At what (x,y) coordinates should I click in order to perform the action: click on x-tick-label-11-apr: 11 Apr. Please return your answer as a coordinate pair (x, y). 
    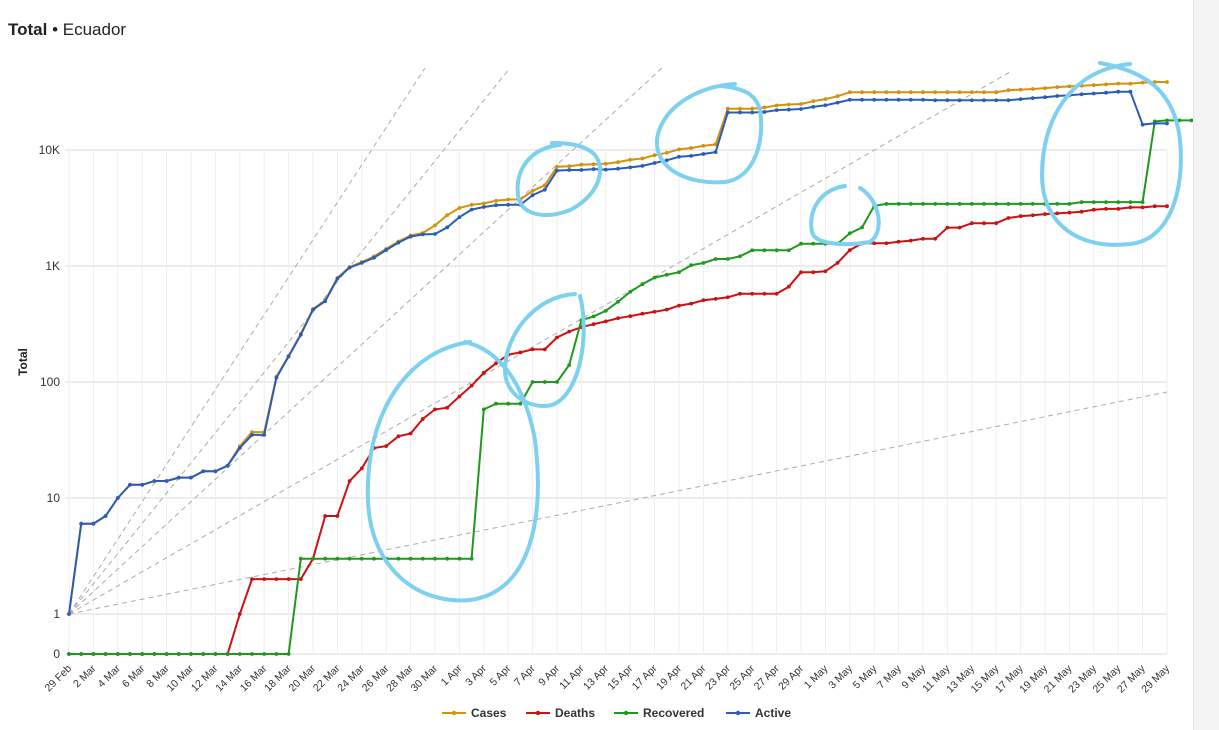
    Looking at the image, I should click on (572, 677).